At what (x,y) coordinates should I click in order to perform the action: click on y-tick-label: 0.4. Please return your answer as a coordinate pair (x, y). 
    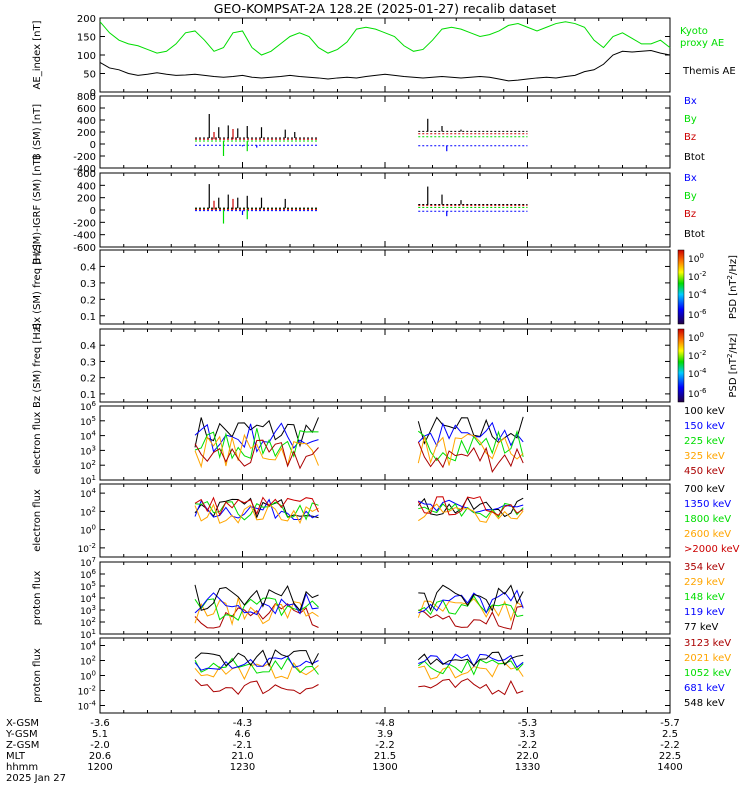
    Looking at the image, I should click on (88, 267).